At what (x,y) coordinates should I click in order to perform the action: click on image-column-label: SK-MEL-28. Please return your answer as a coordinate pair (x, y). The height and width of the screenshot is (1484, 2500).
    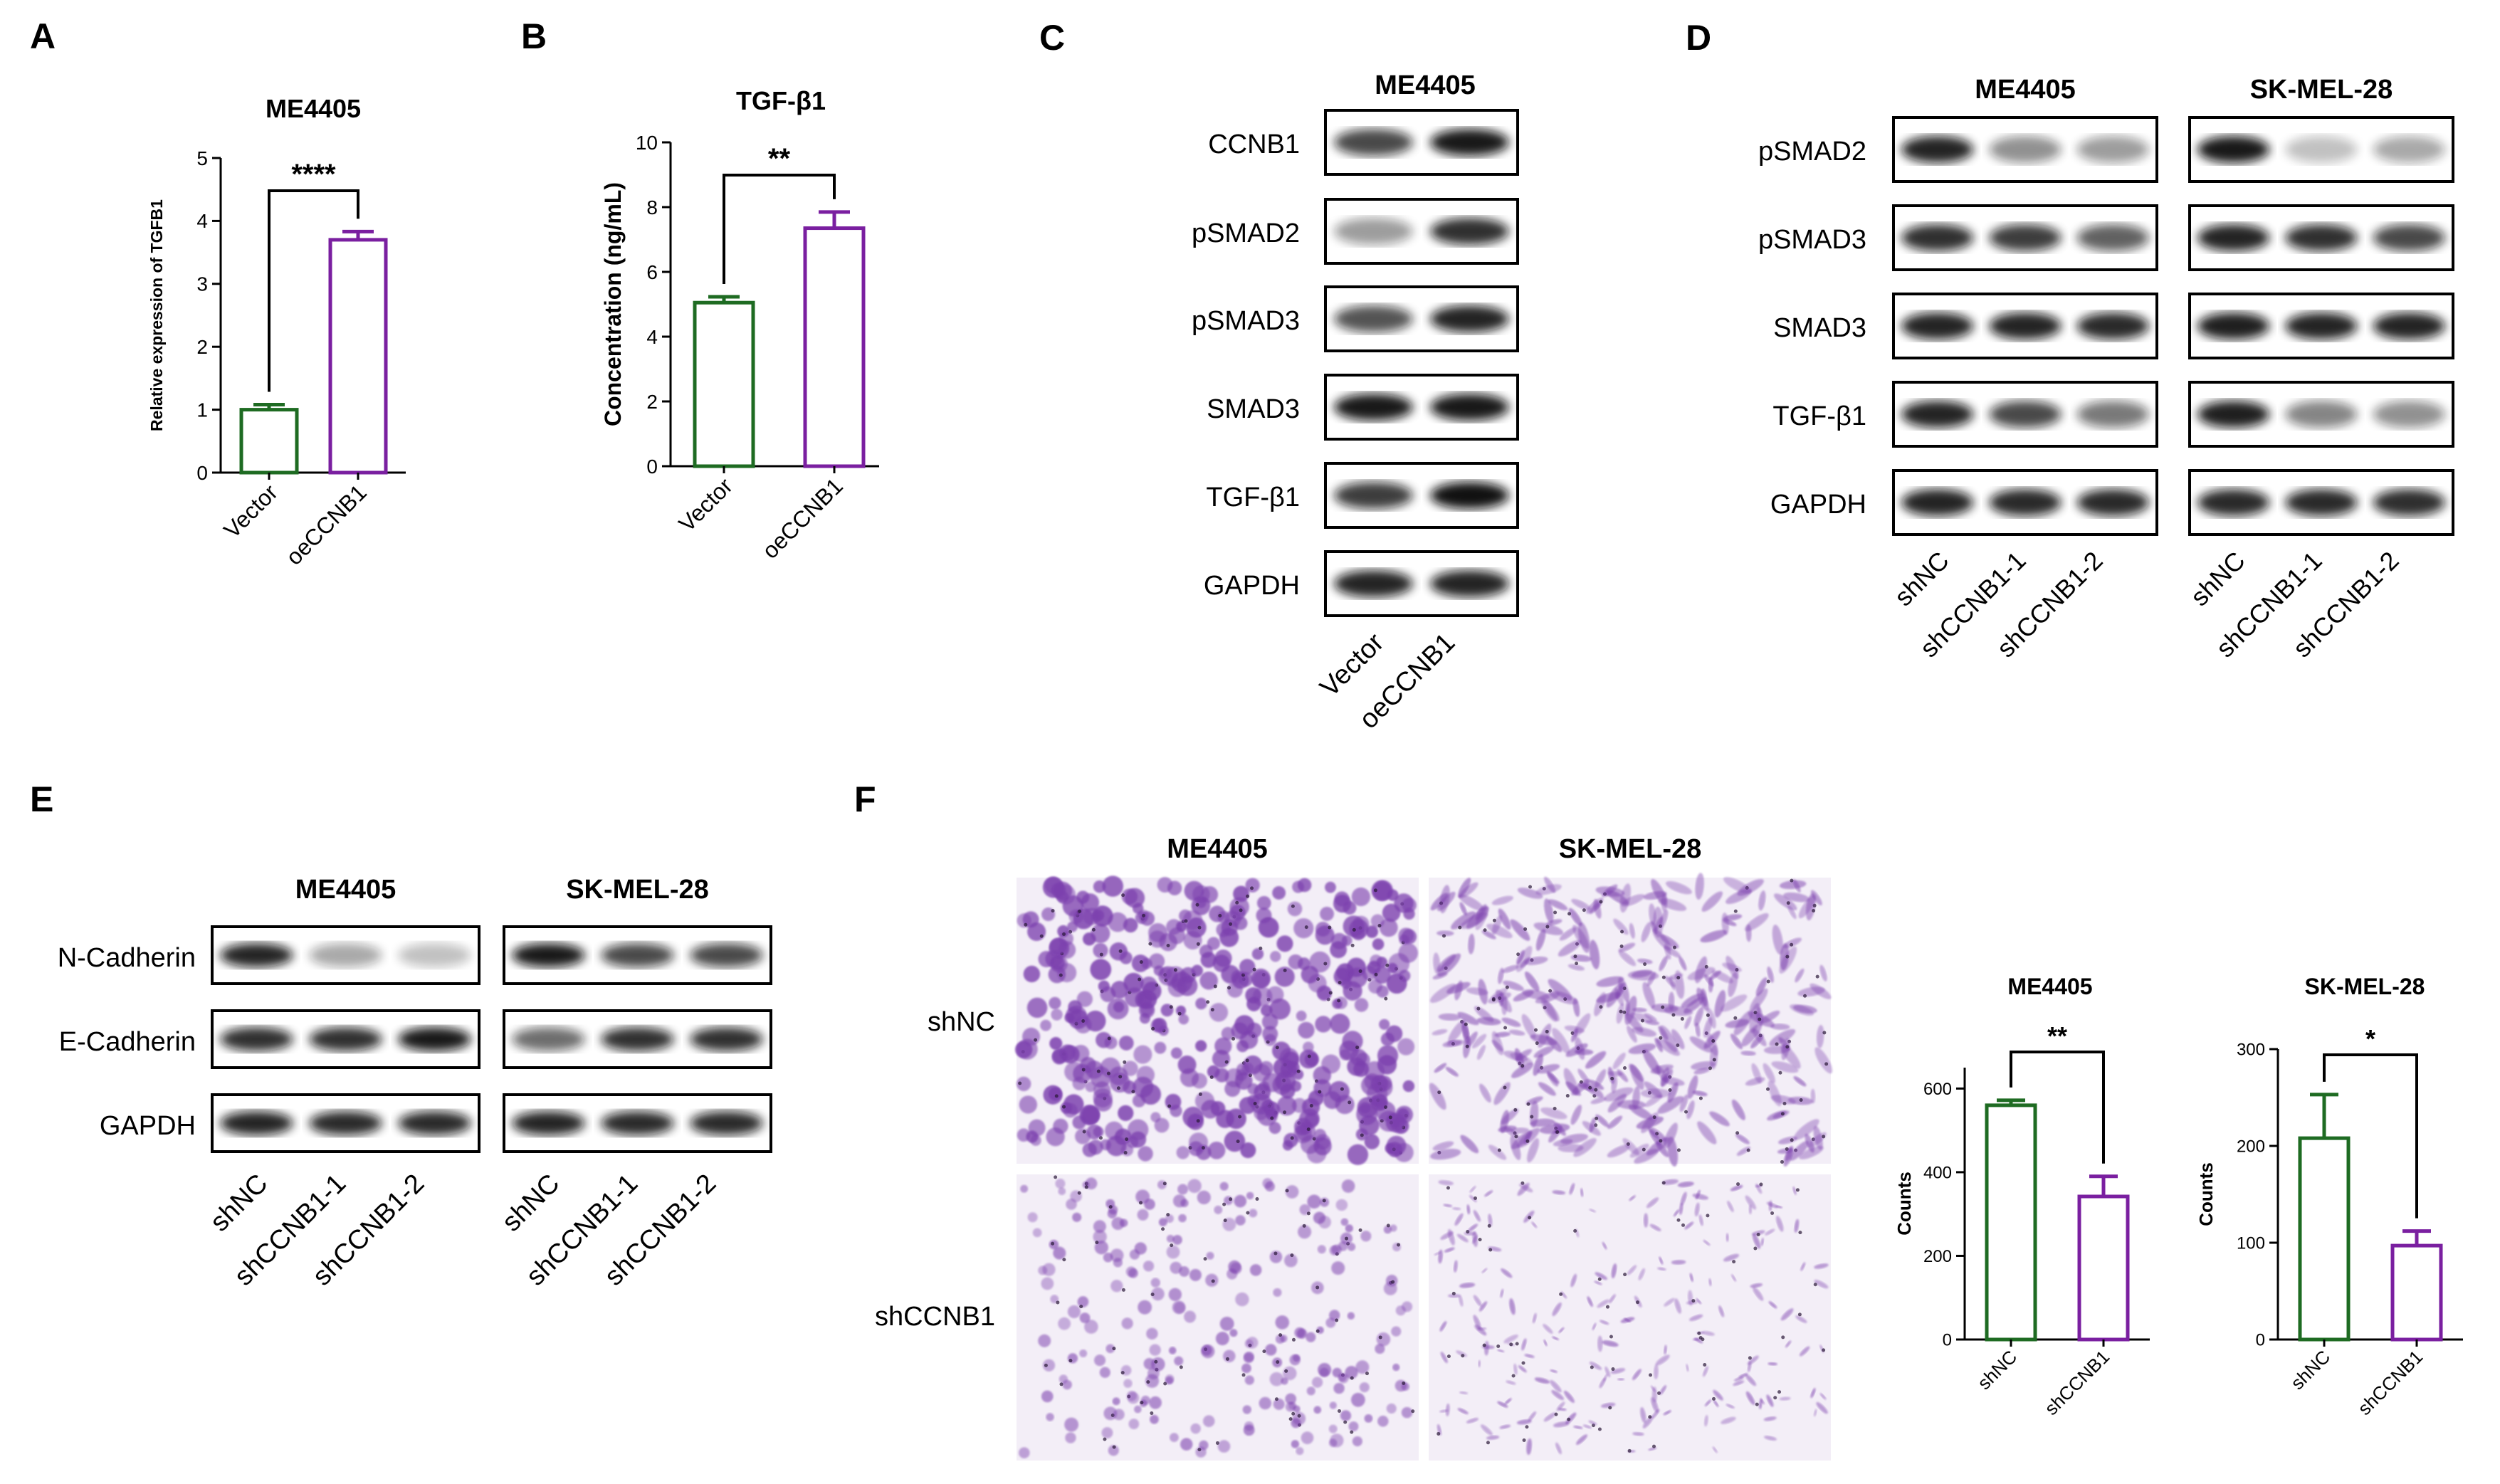
    Looking at the image, I should click on (1631, 849).